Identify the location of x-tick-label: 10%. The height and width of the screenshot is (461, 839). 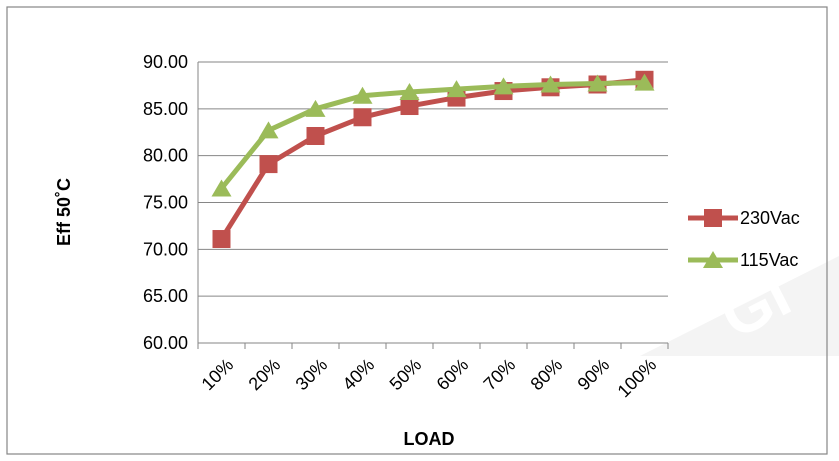
(218, 375).